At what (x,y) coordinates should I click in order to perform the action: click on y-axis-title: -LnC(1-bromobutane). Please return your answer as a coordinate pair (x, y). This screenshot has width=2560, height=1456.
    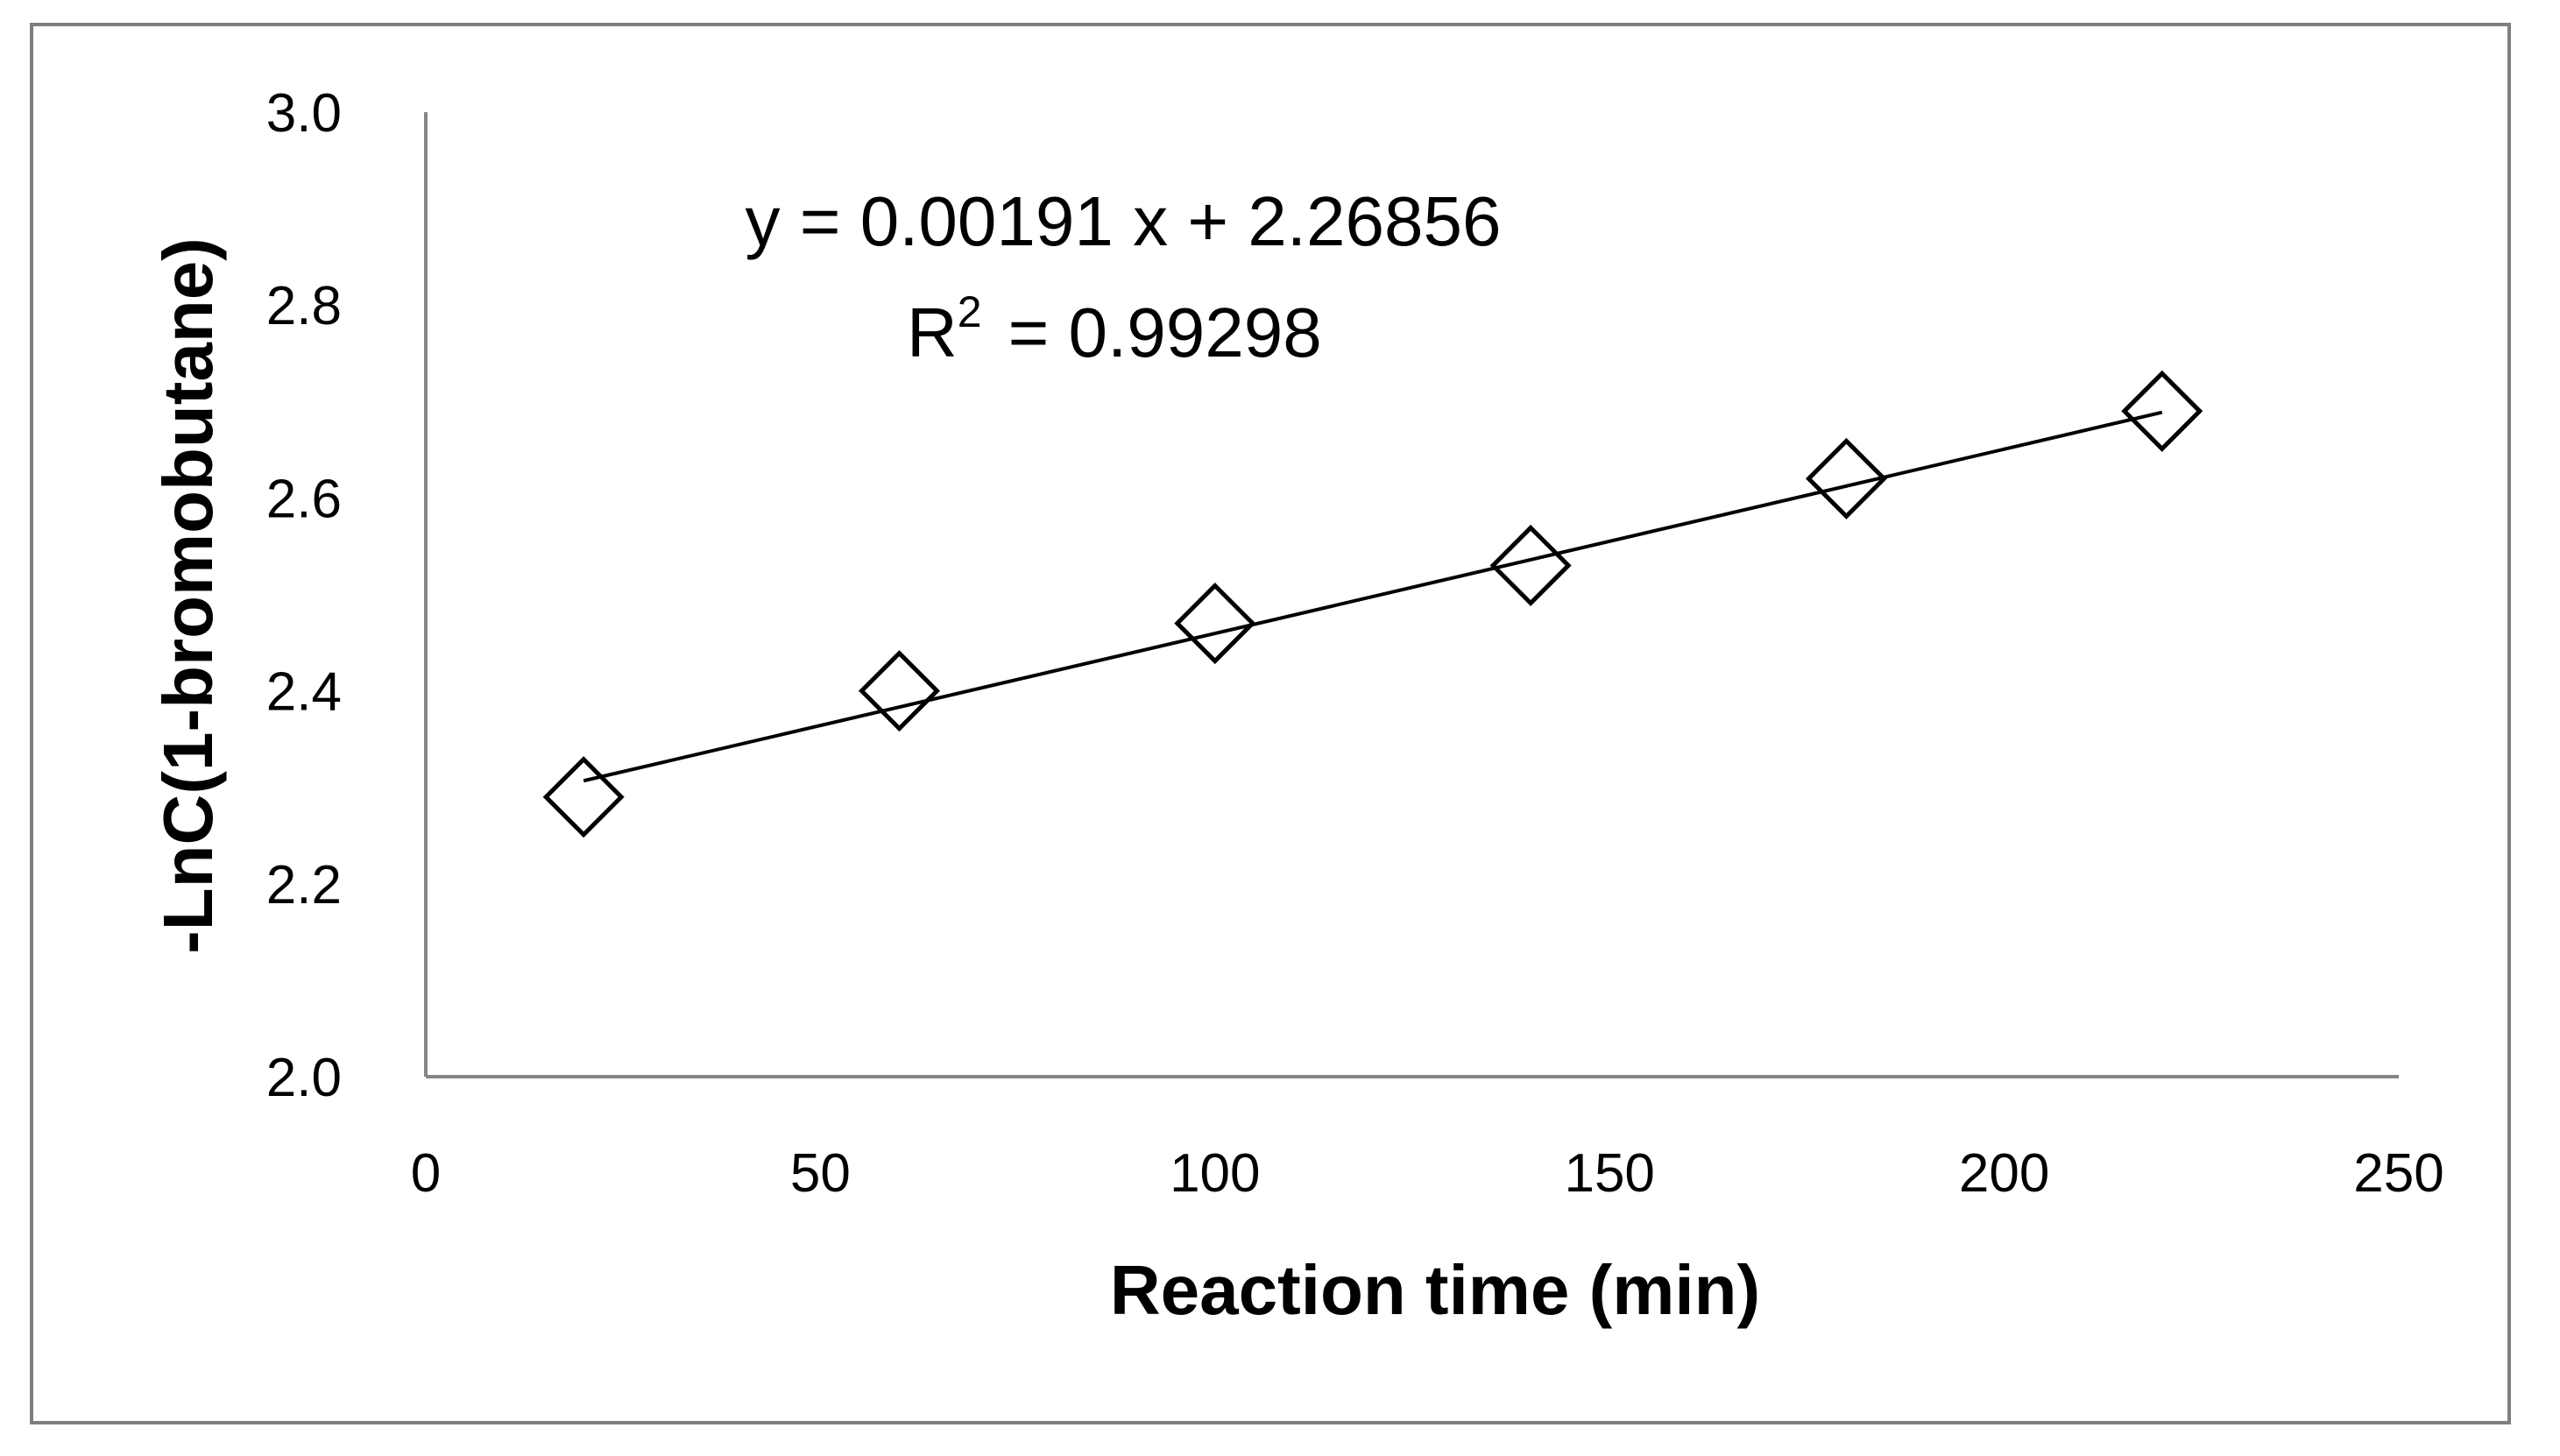
    Looking at the image, I should click on (188, 595).